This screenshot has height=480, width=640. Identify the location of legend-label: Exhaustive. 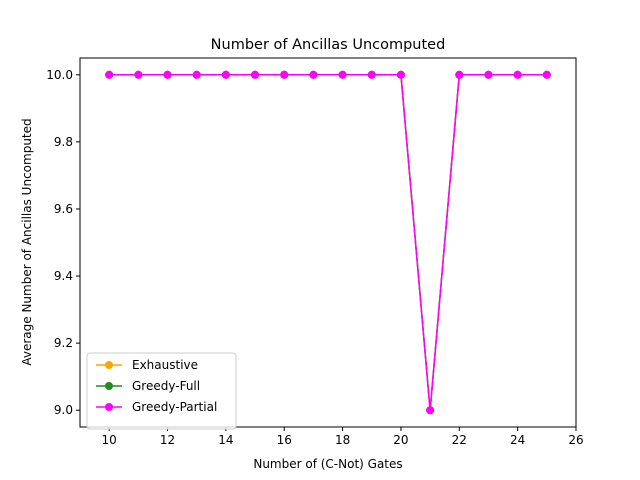
(165, 365).